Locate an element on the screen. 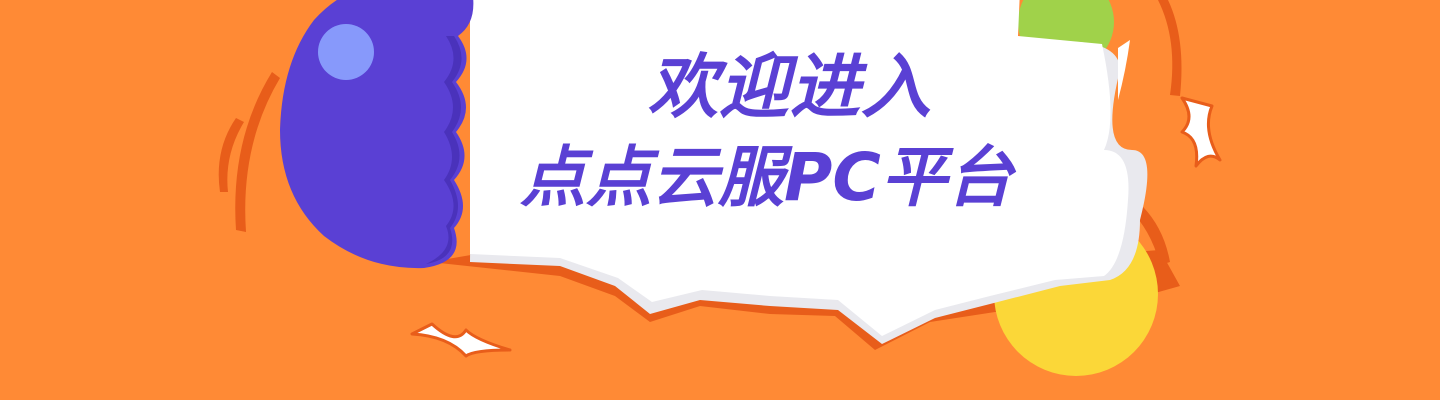  purple-blob-edge is located at coordinates (444, 150).